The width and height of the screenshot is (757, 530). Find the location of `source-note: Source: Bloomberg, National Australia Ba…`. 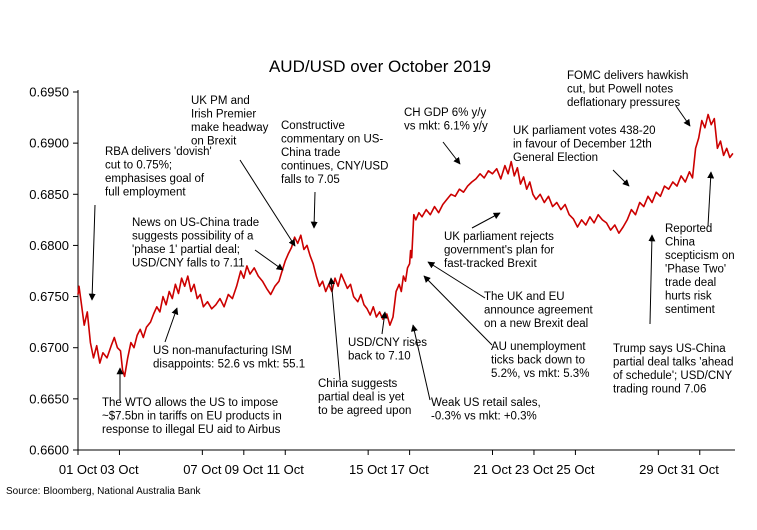

source-note: Source: Bloomberg, National Australia Ba… is located at coordinates (104, 491).